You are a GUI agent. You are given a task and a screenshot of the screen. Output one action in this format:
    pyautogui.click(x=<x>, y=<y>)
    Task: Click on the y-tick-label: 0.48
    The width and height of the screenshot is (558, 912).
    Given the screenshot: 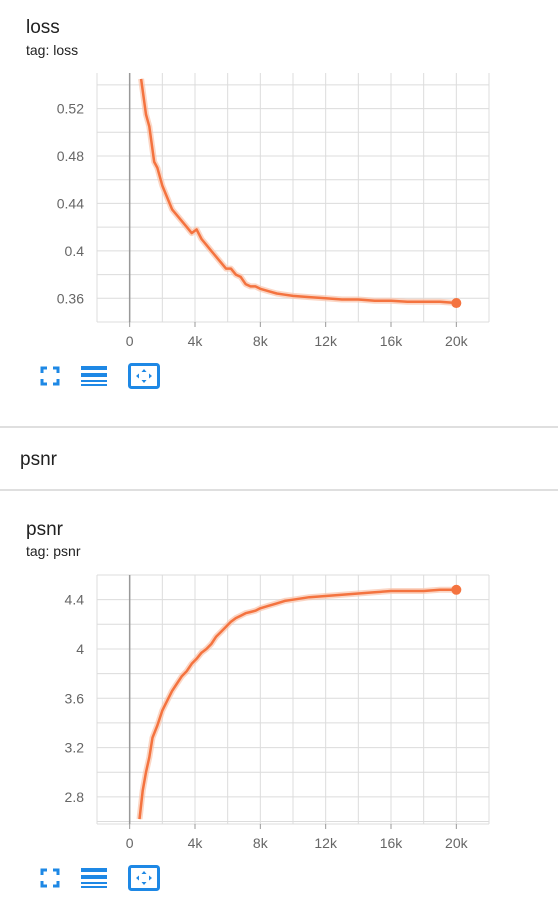 What is the action you would take?
    pyautogui.click(x=70, y=156)
    